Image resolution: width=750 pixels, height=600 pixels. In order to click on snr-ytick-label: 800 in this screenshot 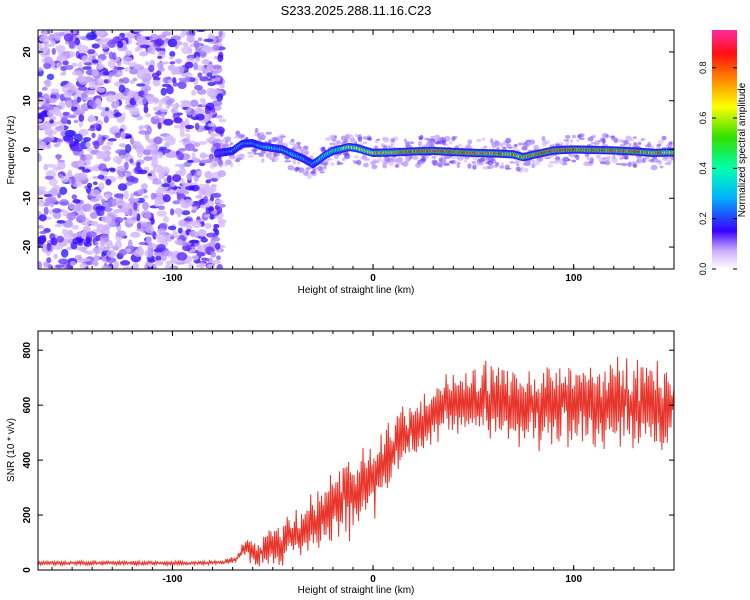, I will do `click(27, 349)`.